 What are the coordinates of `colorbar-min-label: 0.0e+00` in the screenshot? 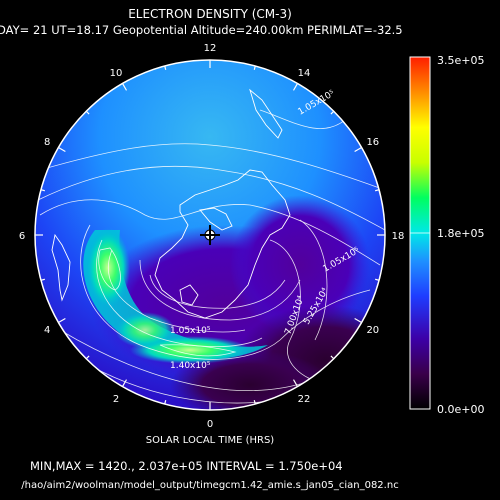 It's located at (461, 409).